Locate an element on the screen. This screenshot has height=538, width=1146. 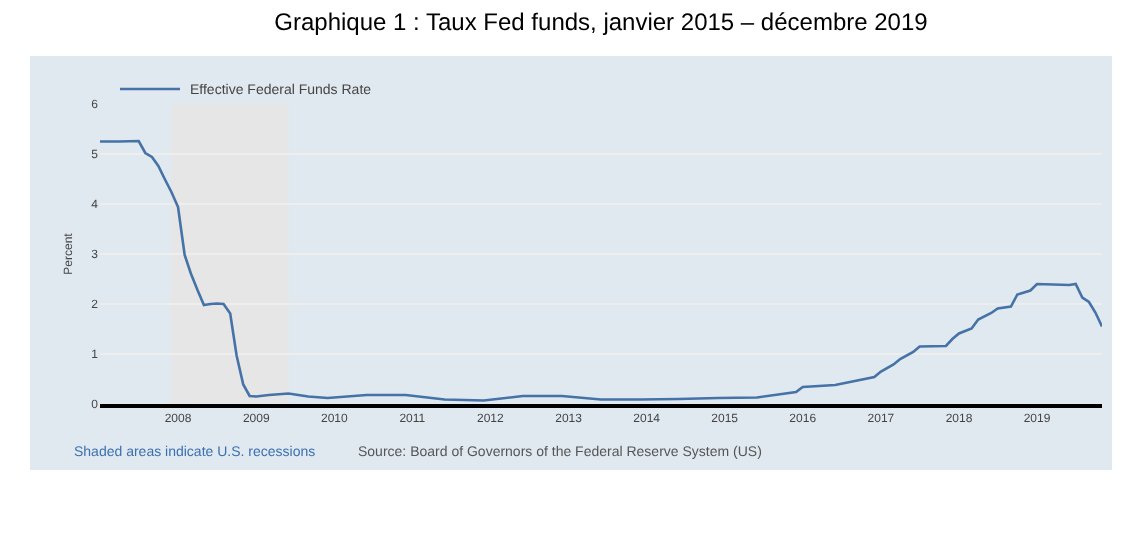
chart-title: Graphique 1 : Taux Fed funds, janvier 2015 – décembre 2019 is located at coordinates (601, 22).